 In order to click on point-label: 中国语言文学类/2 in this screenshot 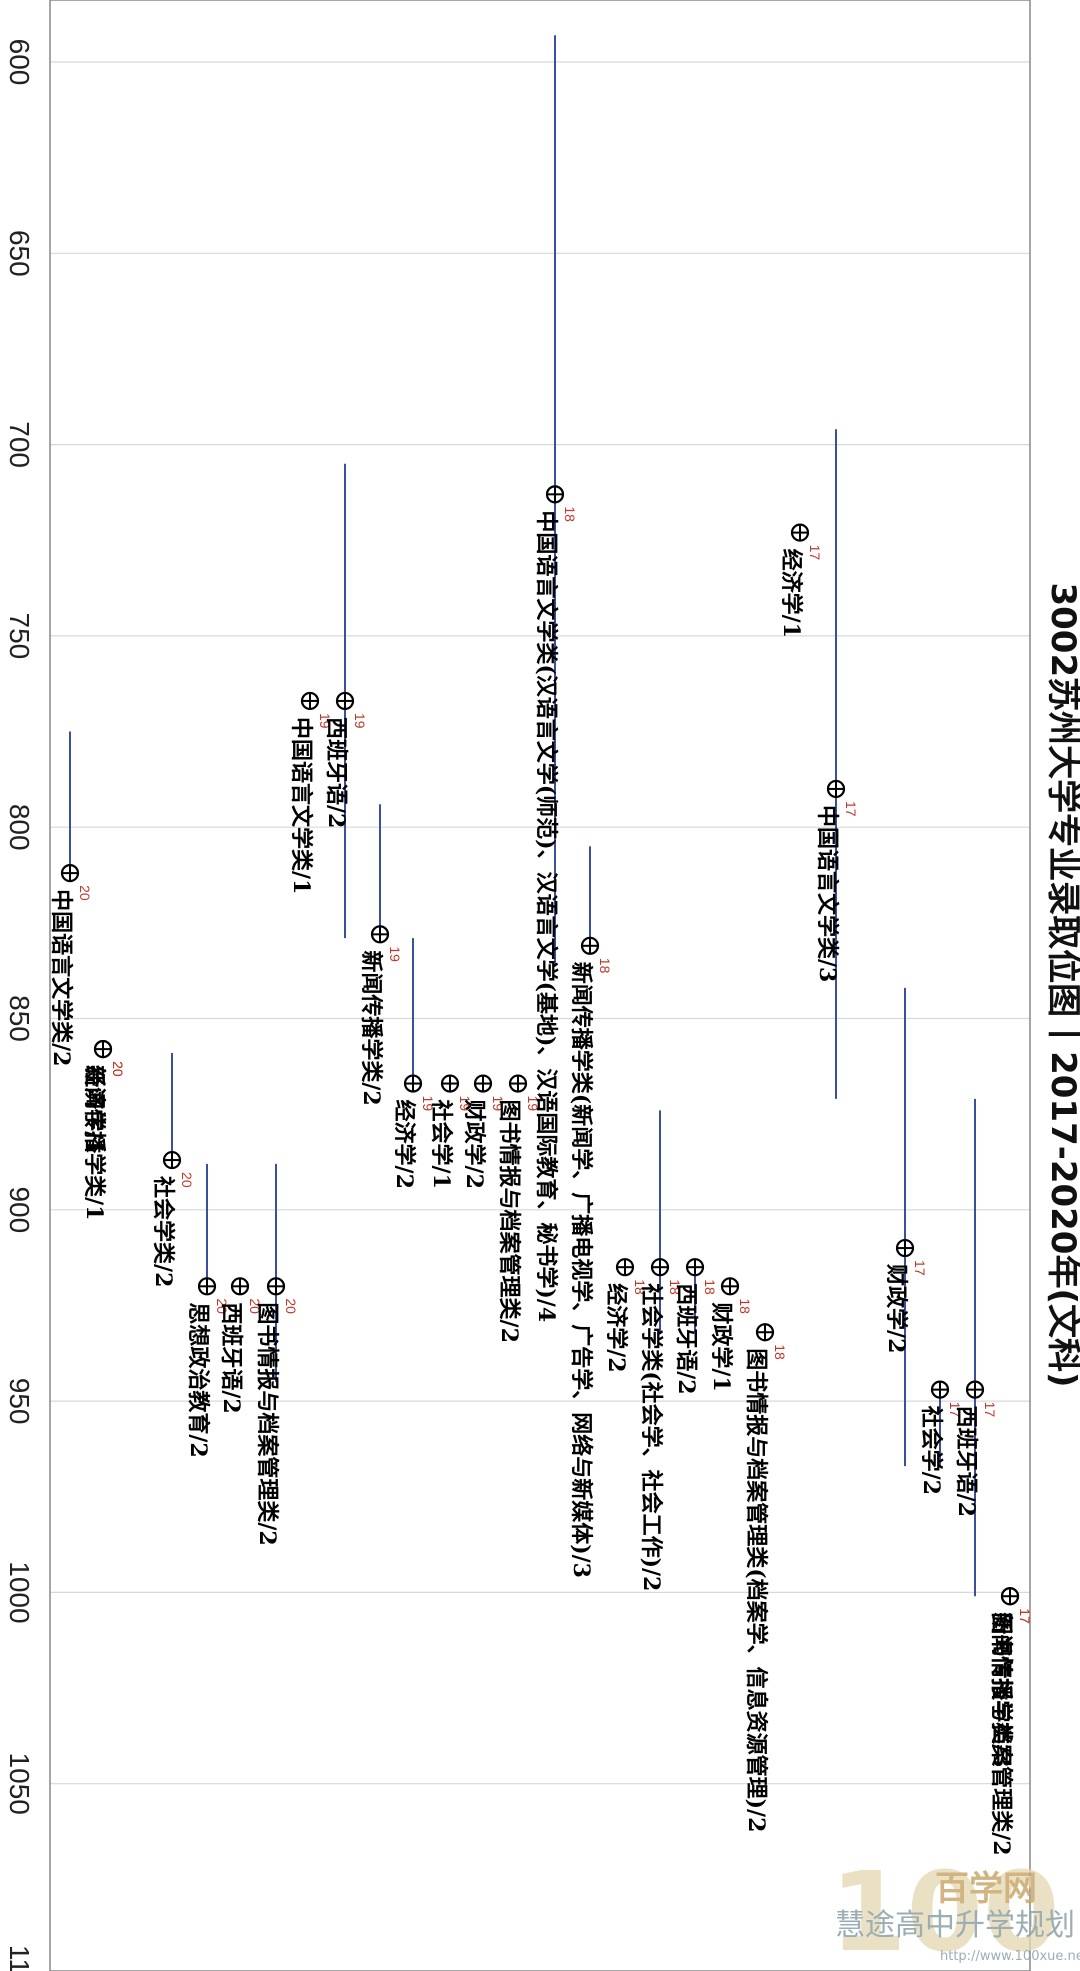, I will do `click(61, 977)`.